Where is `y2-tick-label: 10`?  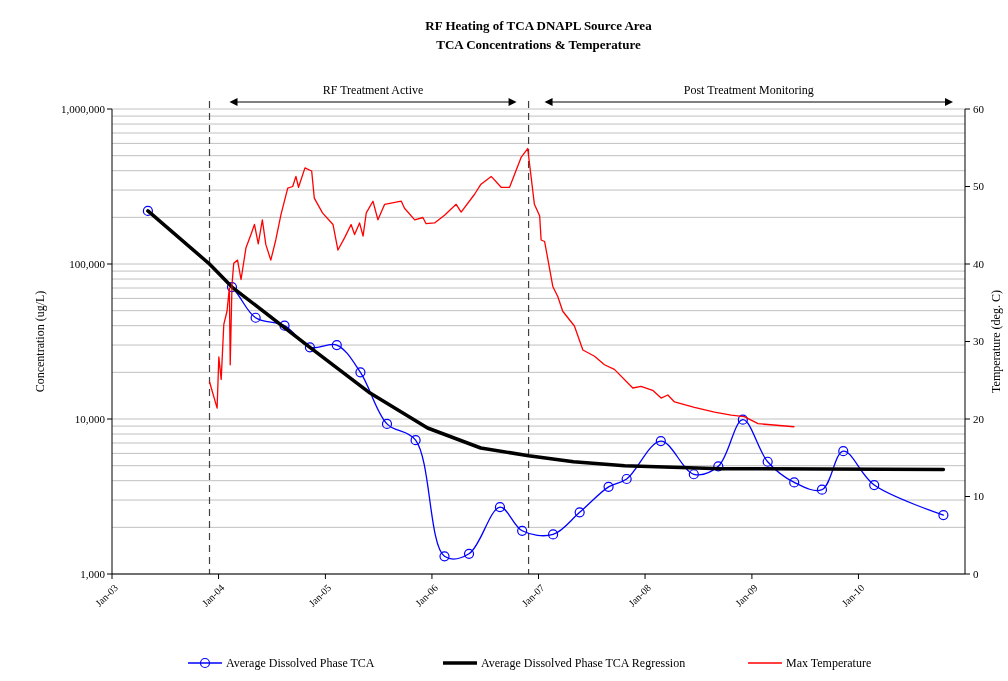
y2-tick-label: 10 is located at coordinates (979, 496).